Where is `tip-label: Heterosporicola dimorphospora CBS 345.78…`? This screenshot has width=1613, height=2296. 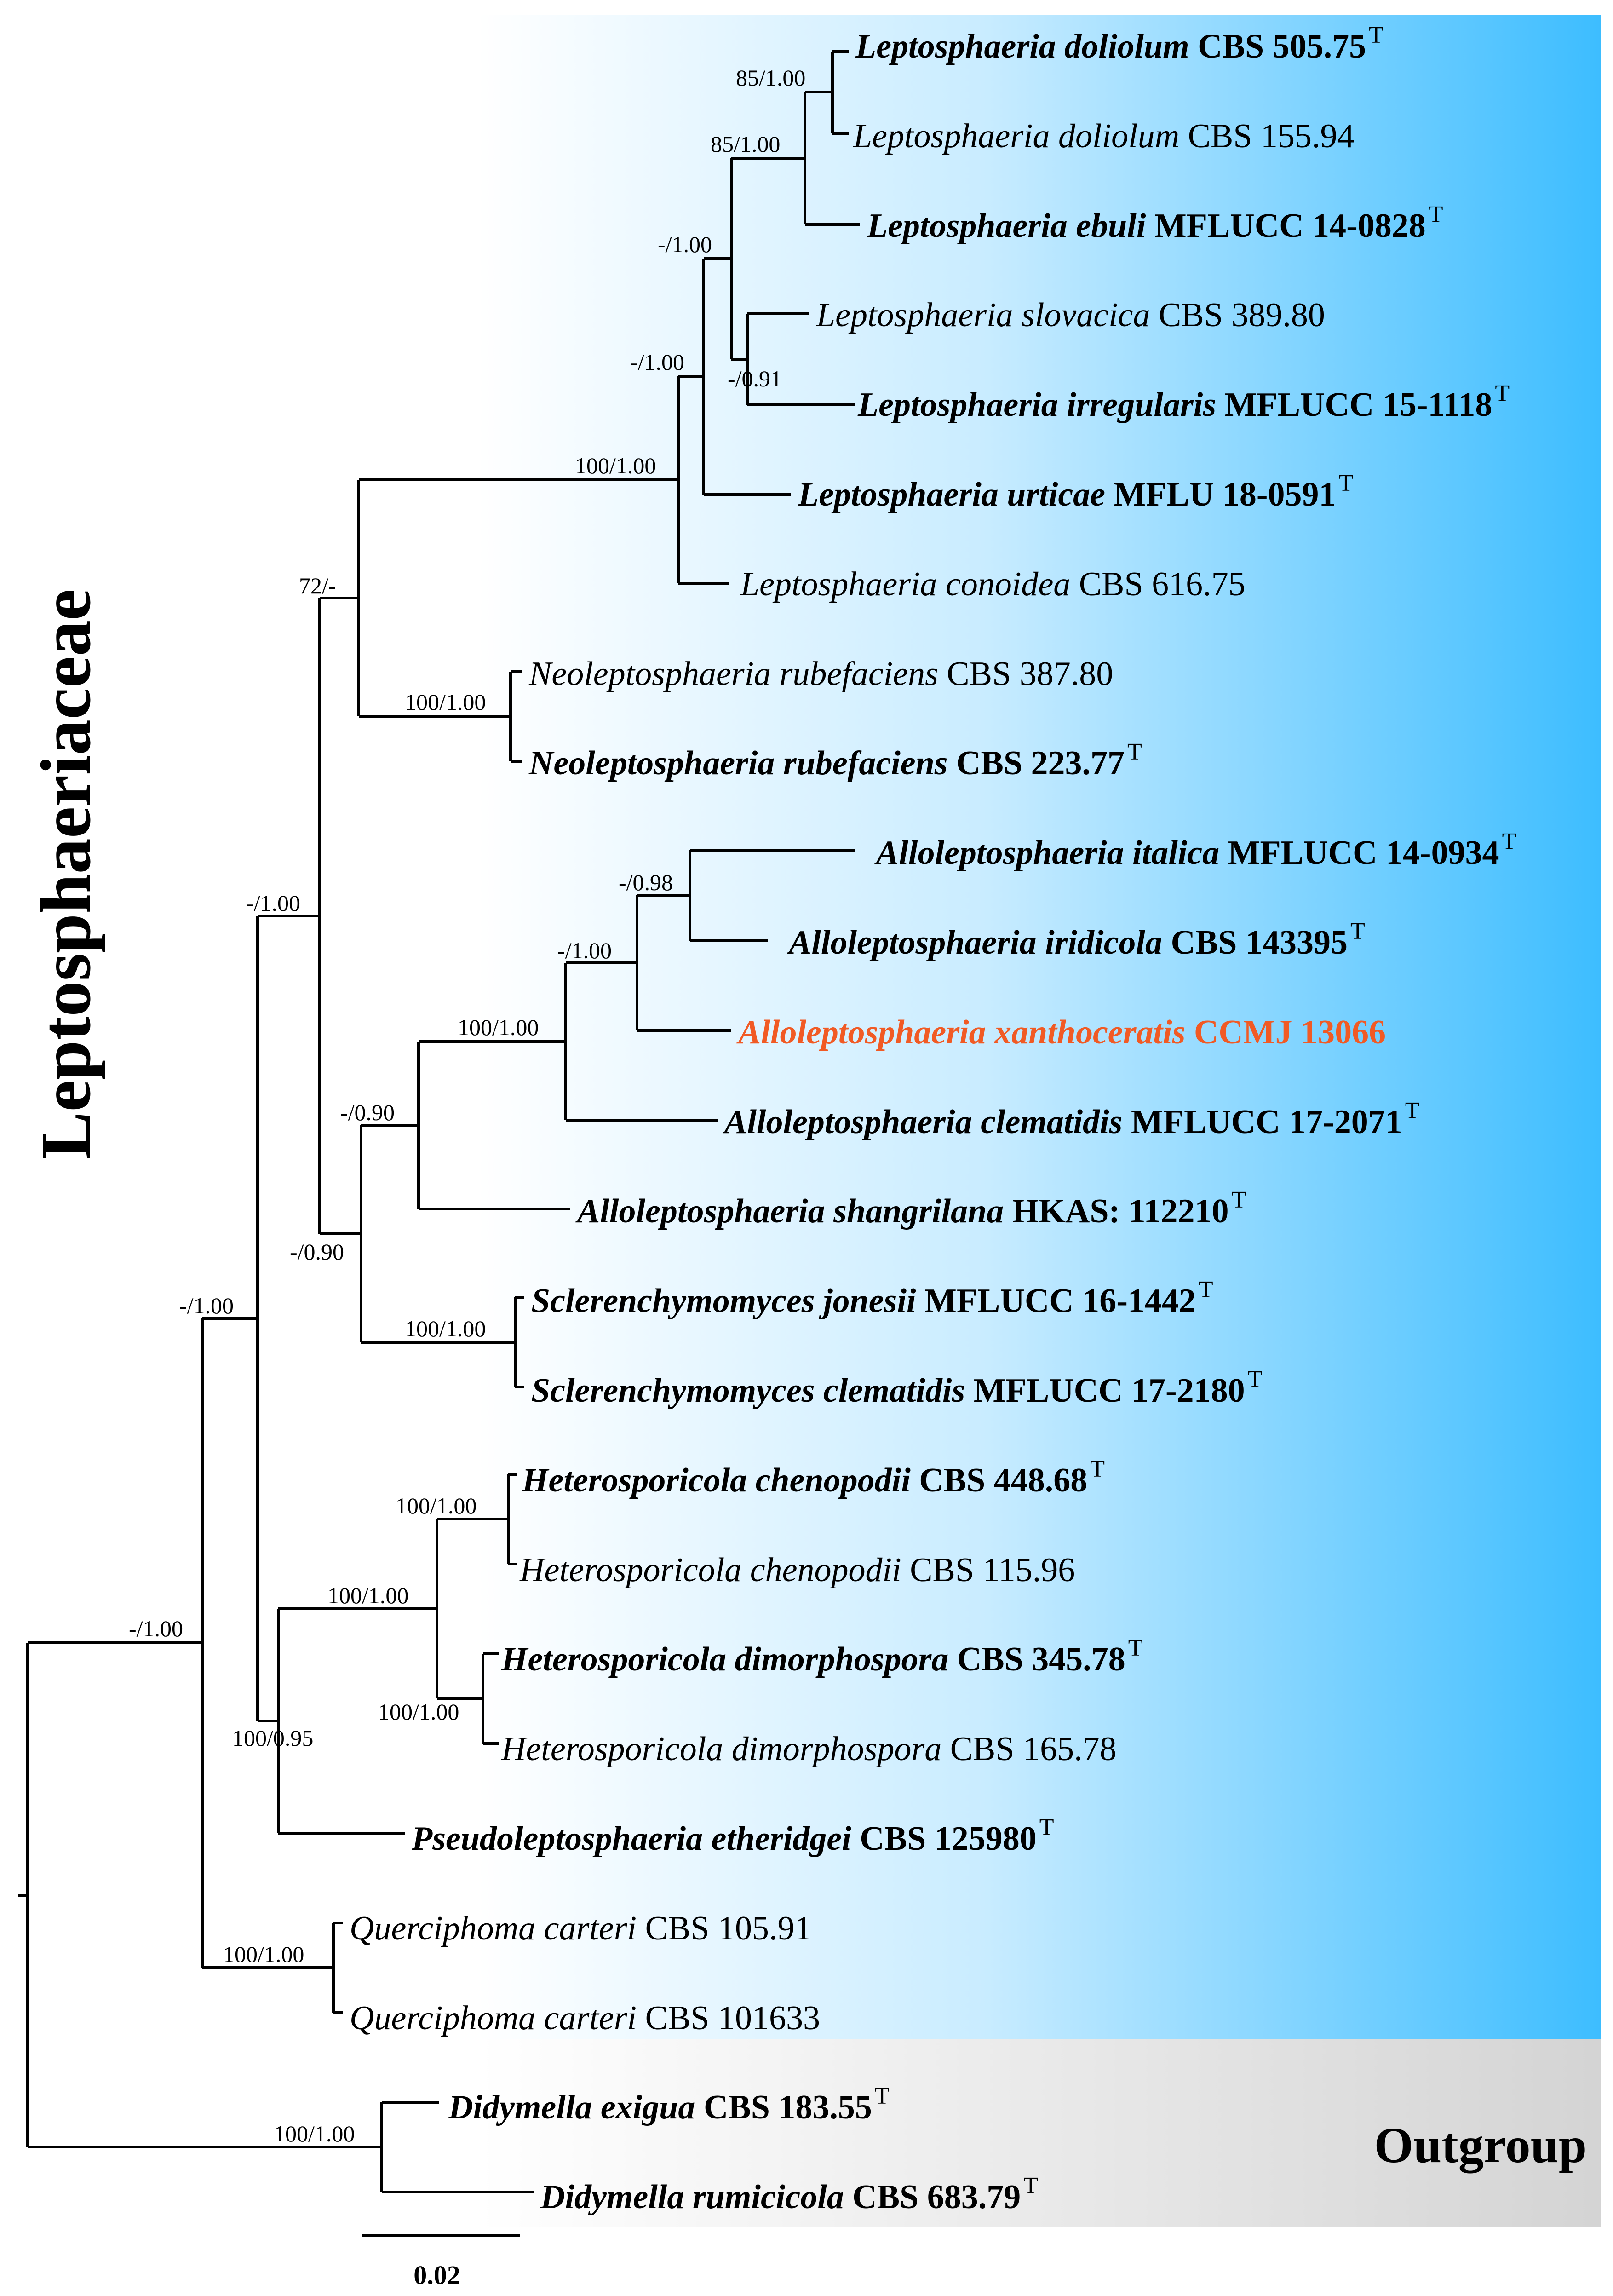
tip-label: Heterosporicola dimorphospora CBS 345.78… is located at coordinates (822, 1656).